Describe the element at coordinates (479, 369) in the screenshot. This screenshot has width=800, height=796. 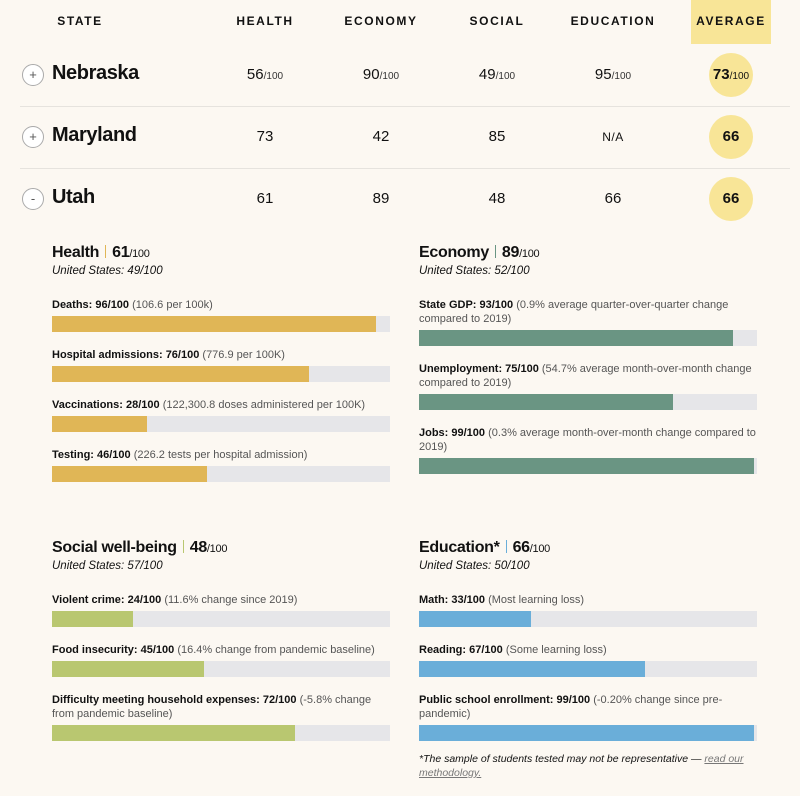
I see `metric-name: Unemployment: 75/100` at that location.